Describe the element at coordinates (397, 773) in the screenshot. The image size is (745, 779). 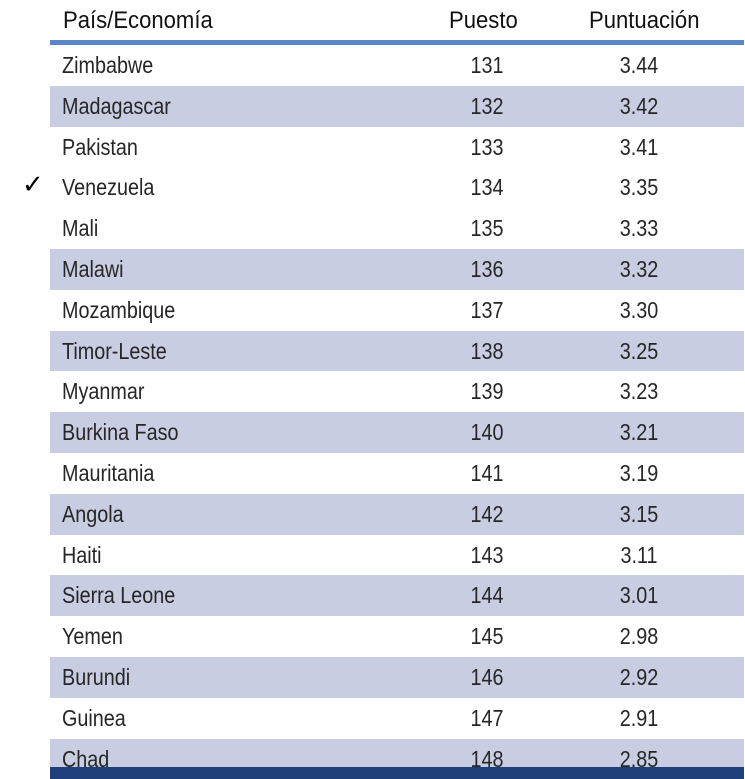
I see `table-bottom-rule` at that location.